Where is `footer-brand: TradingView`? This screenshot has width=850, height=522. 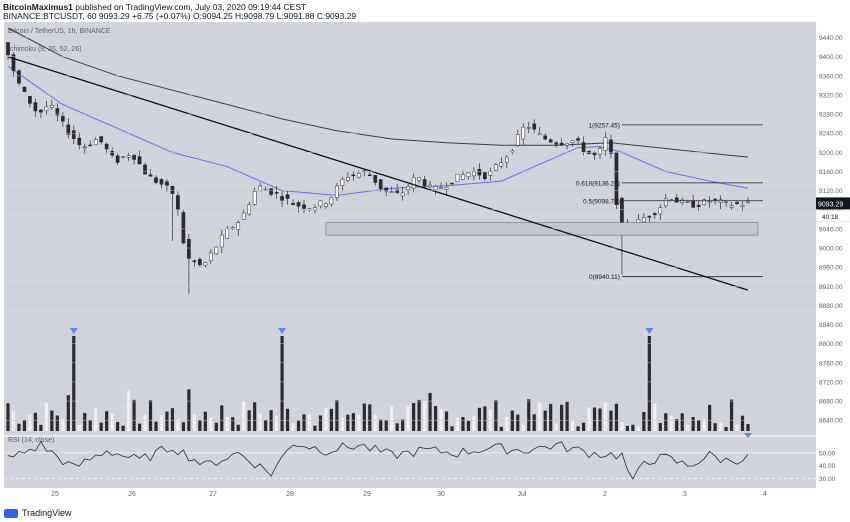 footer-brand: TradingView is located at coordinates (47, 513).